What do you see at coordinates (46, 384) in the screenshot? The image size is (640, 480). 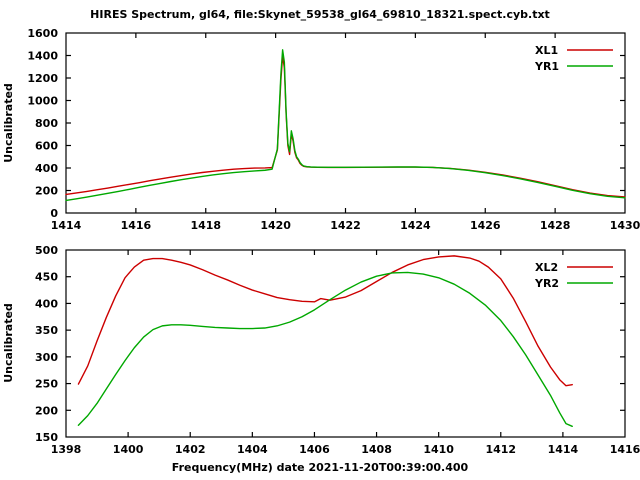 I see `y-tick-label: 250` at bounding box center [46, 384].